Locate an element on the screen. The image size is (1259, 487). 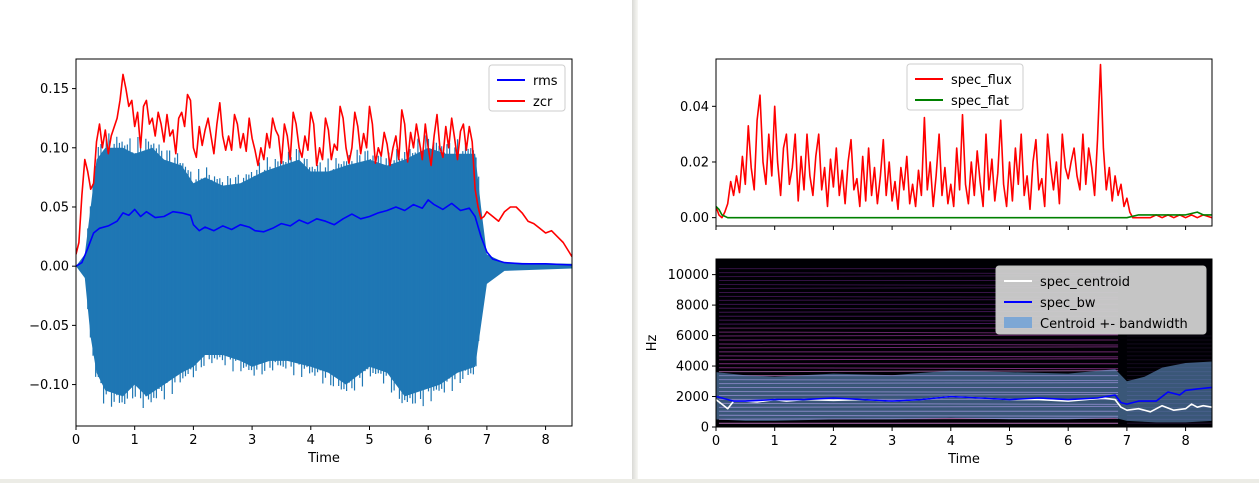
y-axis: 0.04 0.02 0.00 is located at coordinates (698, 163).